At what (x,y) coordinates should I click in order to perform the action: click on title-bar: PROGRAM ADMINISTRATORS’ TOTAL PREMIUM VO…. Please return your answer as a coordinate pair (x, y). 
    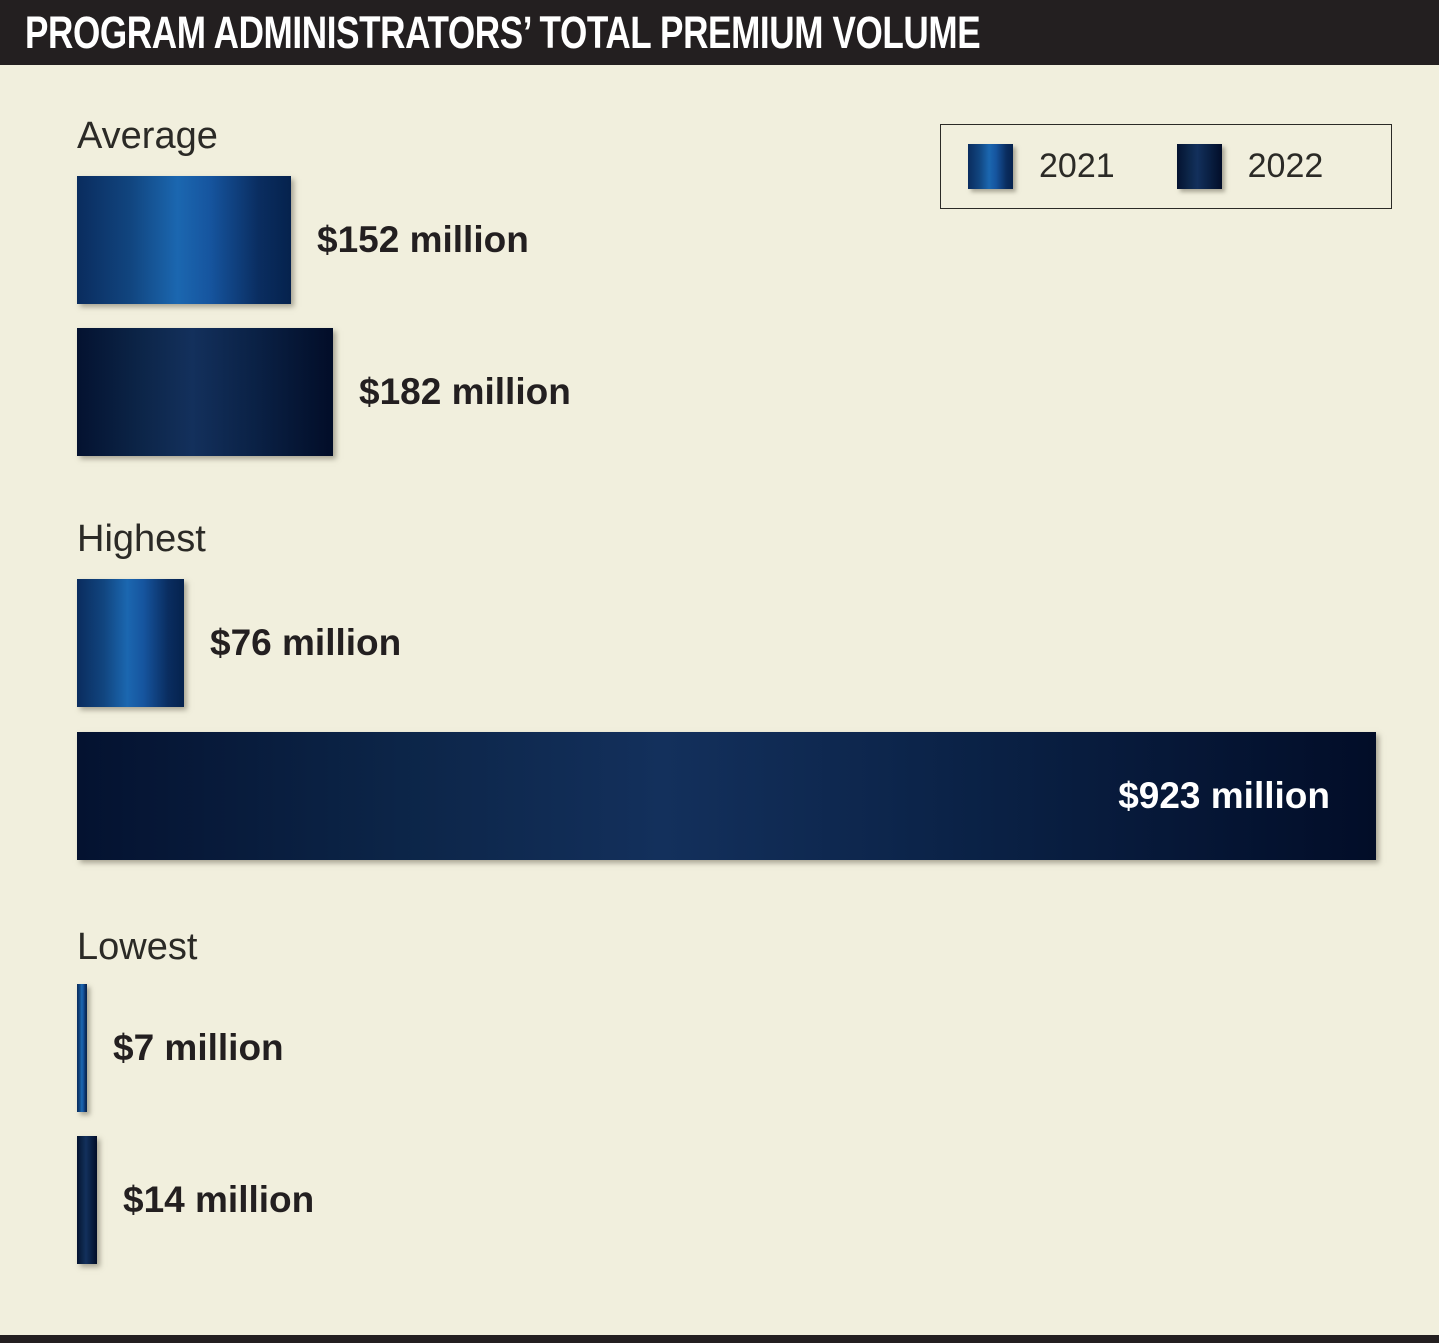
    Looking at the image, I should click on (719, 32).